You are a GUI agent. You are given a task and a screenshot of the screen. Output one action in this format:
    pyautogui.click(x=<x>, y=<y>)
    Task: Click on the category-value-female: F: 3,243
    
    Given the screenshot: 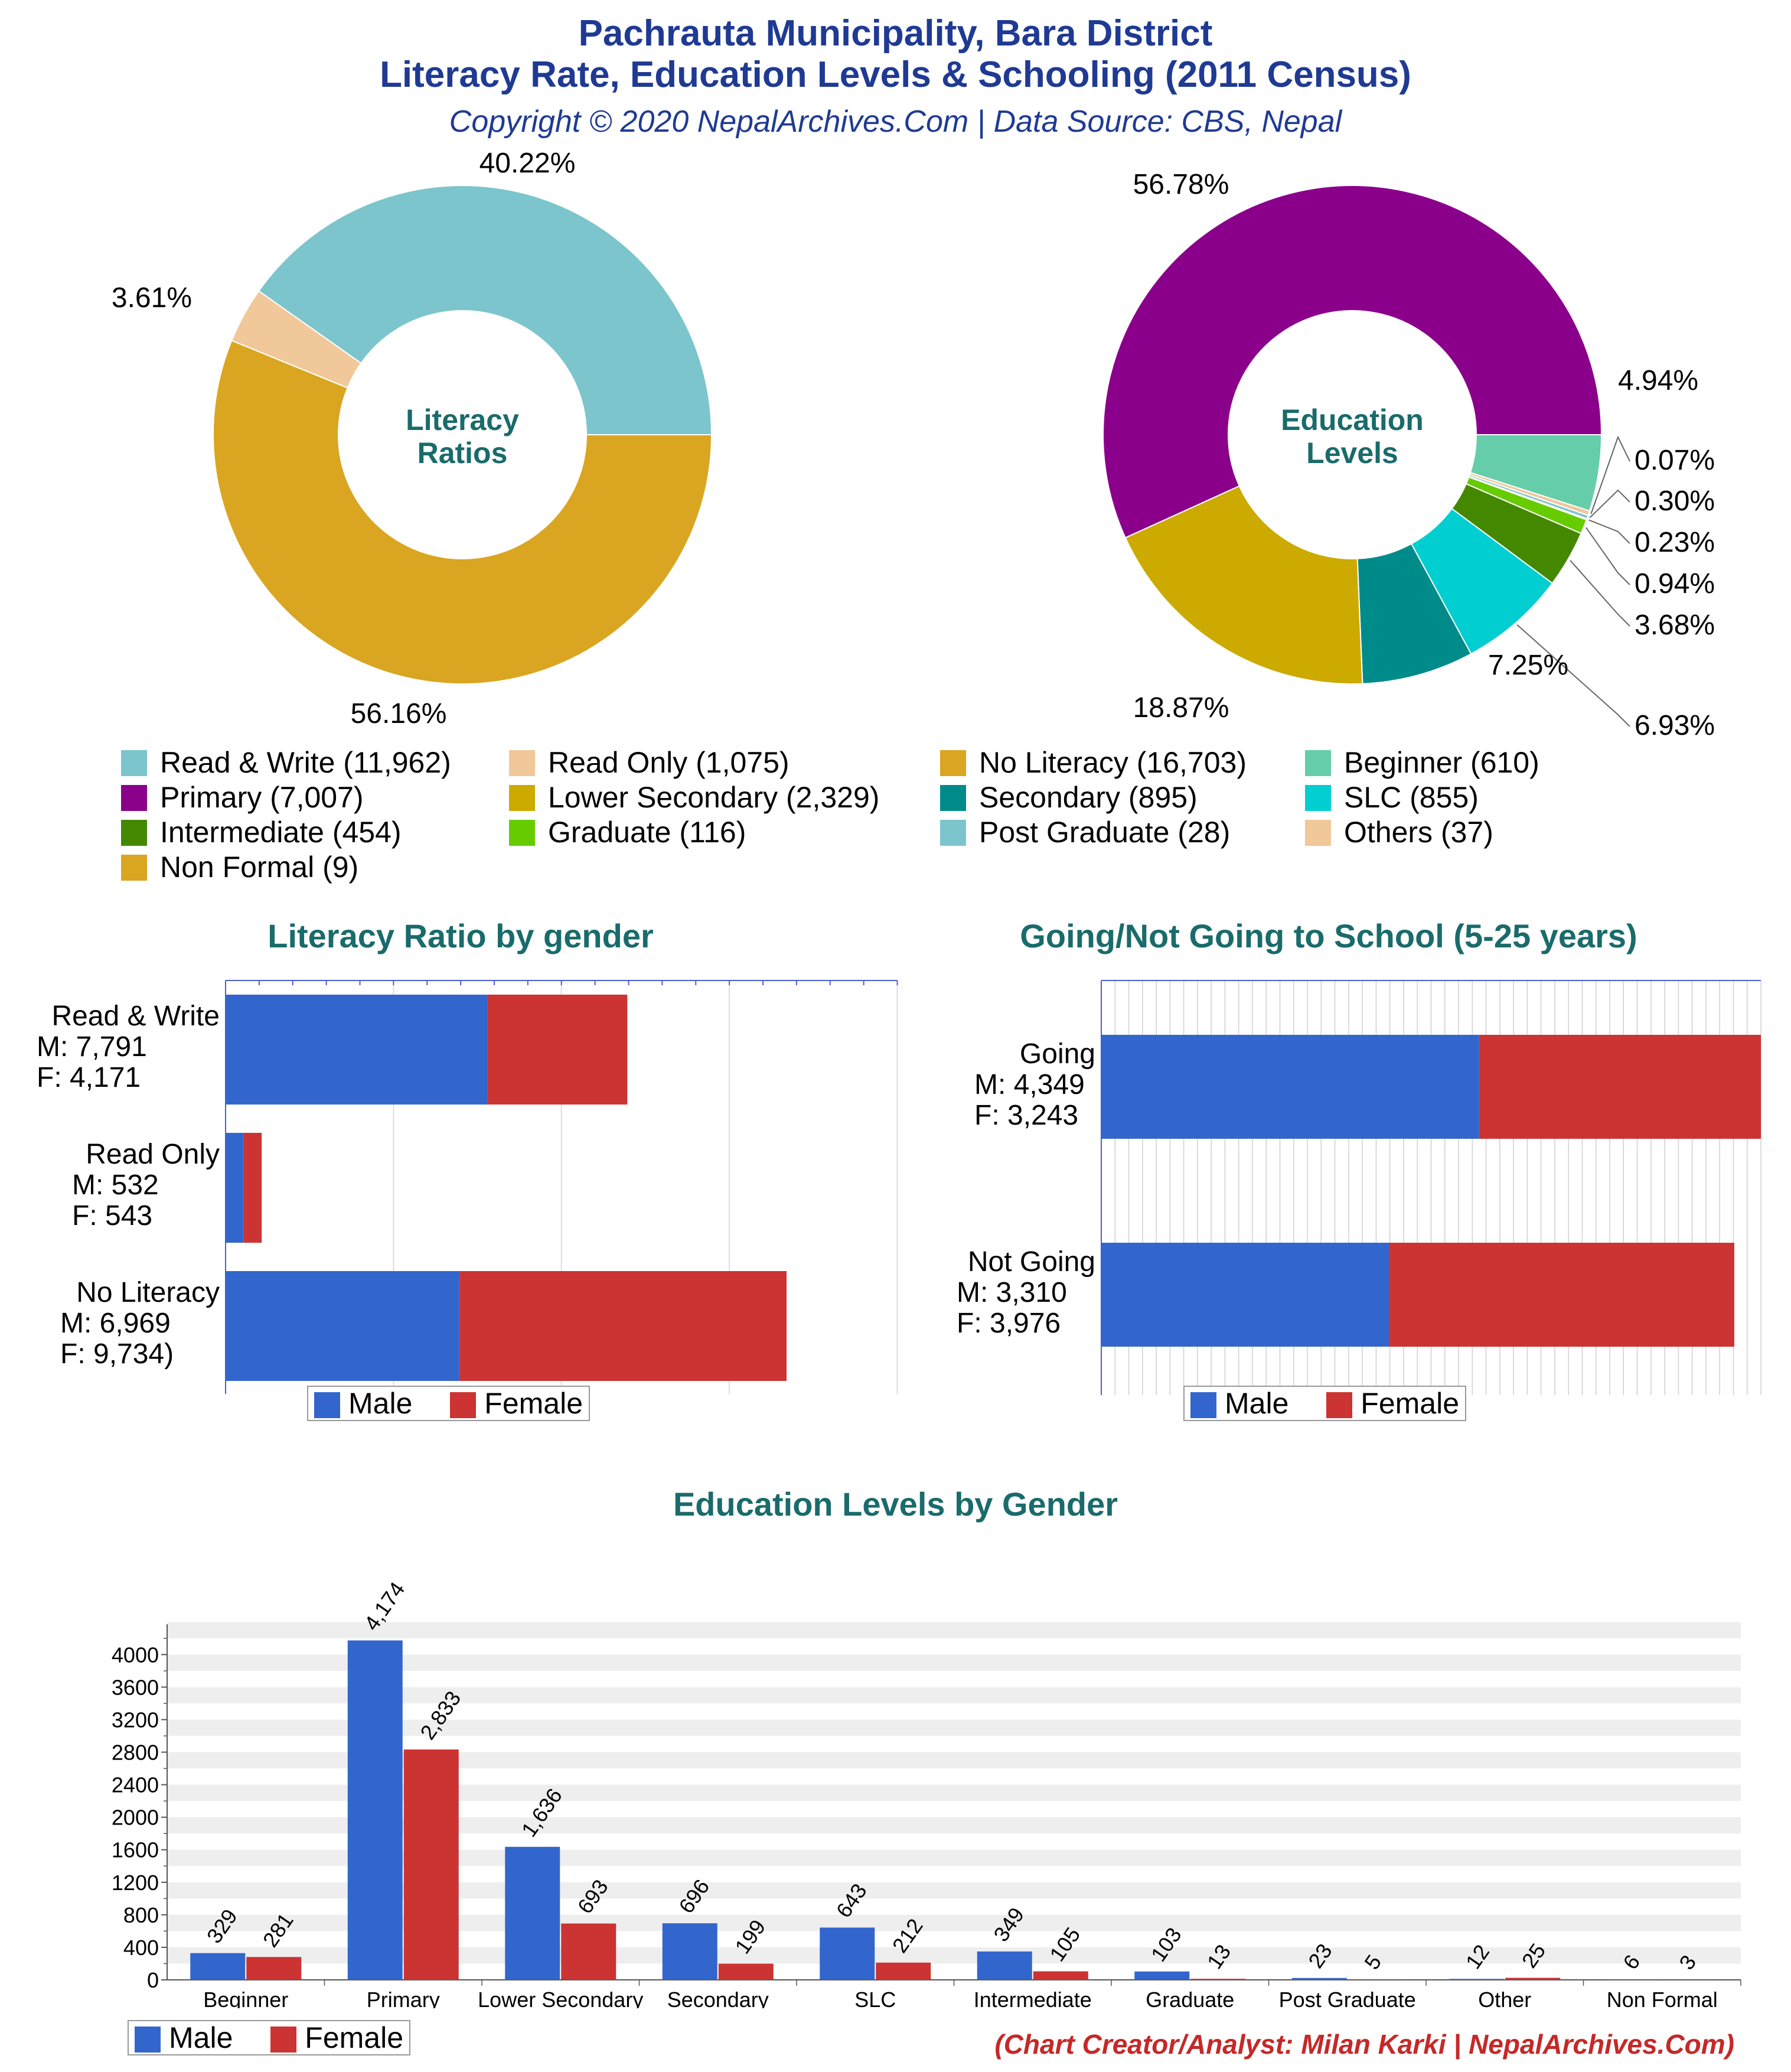 What is the action you would take?
    pyautogui.click(x=1026, y=1115)
    